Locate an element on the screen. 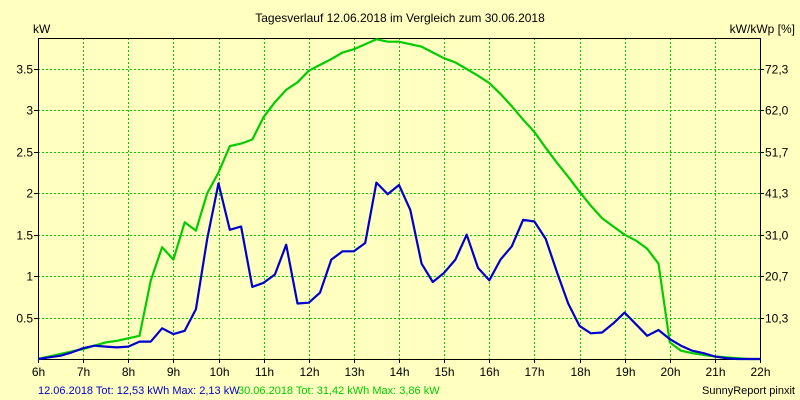  y-tick-label-left: 3 is located at coordinates (29, 111).